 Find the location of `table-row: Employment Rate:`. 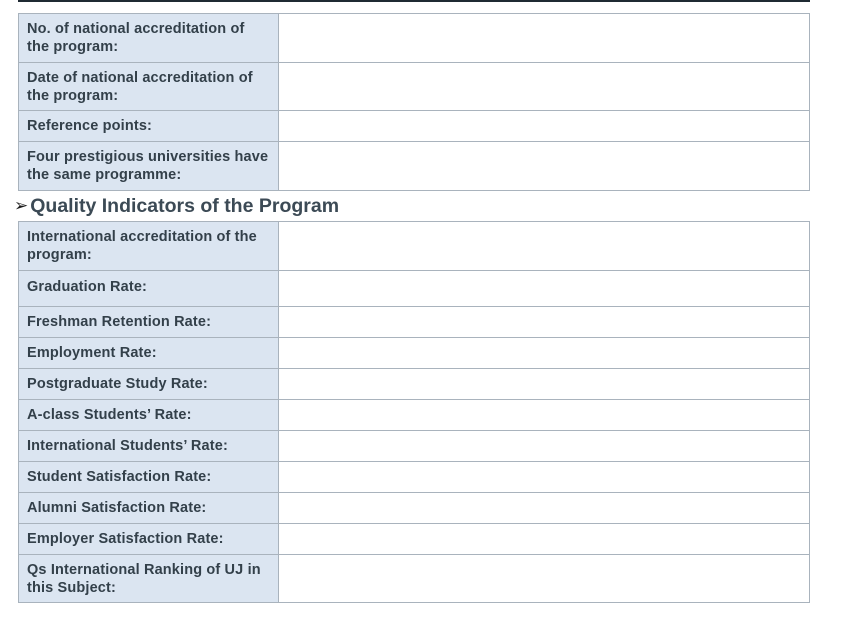

table-row: Employment Rate: is located at coordinates (414, 353).